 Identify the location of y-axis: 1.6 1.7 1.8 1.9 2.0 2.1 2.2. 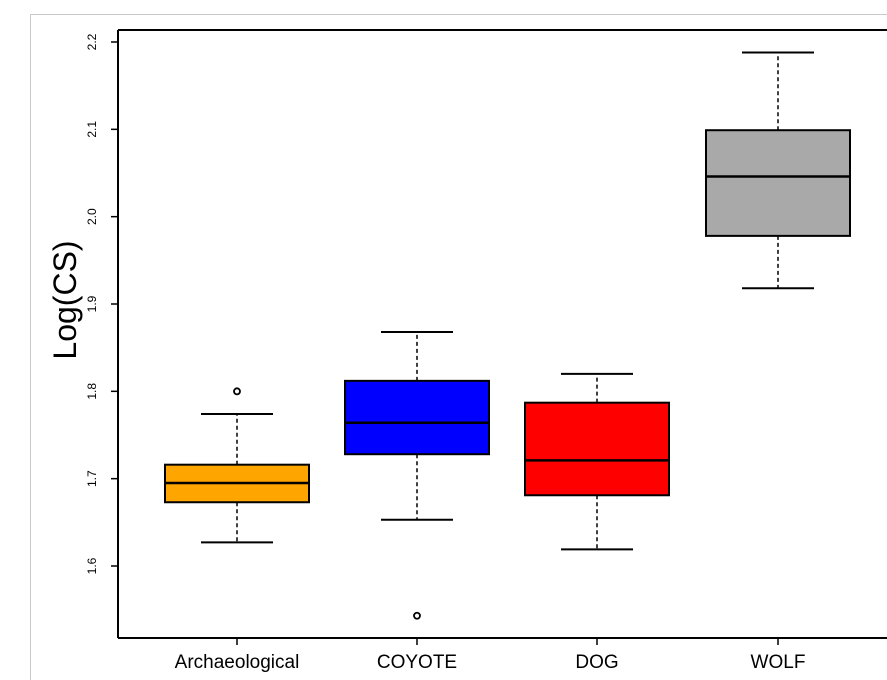
(101, 303).